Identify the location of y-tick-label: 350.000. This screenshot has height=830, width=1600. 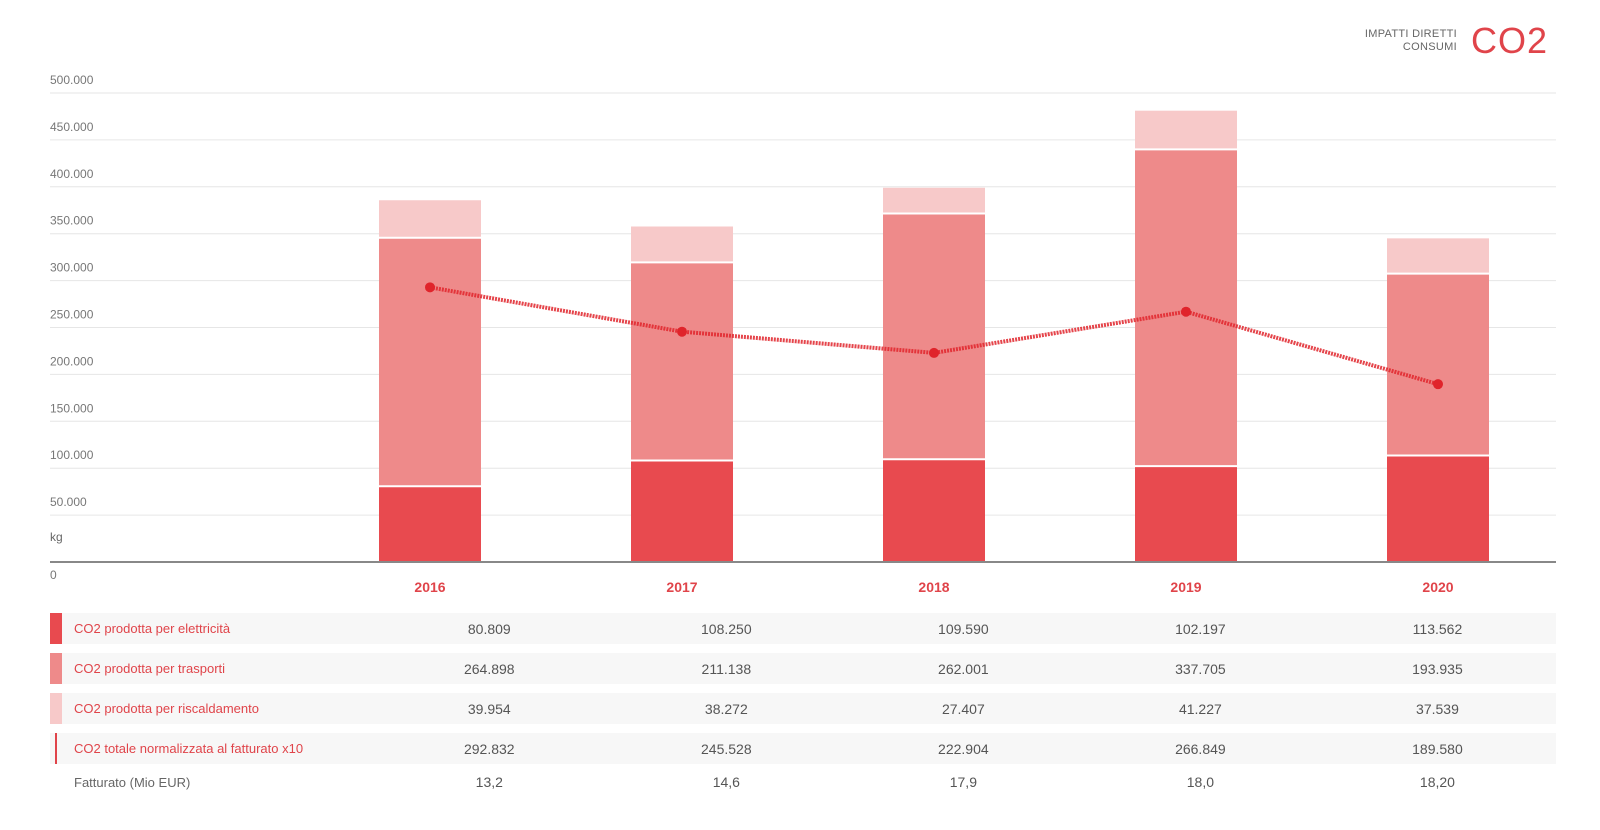
(72, 221).